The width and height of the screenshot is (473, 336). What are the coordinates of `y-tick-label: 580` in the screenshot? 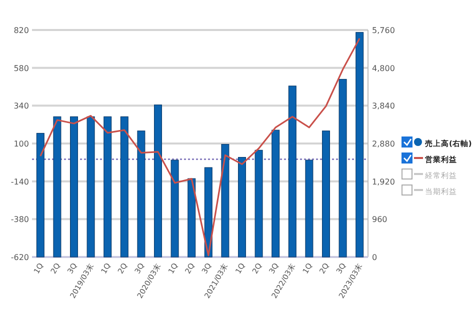 It's located at (21, 68).